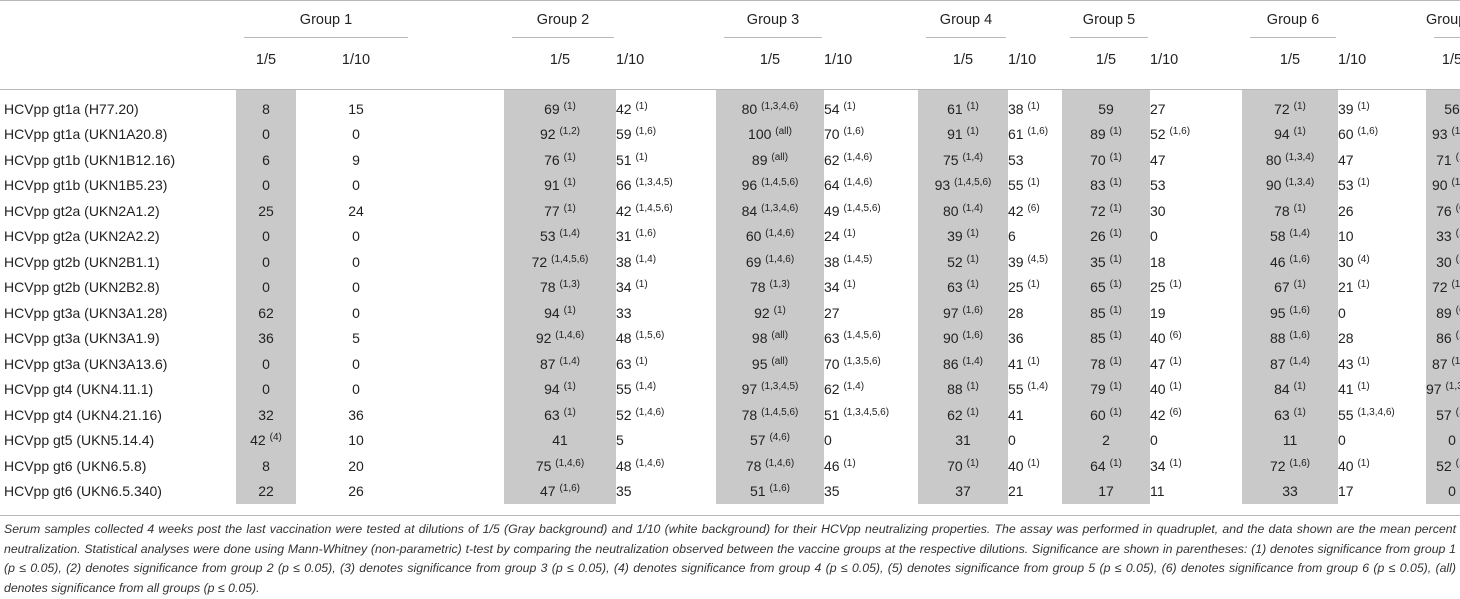 Image resolution: width=1460 pixels, height=599 pixels. What do you see at coordinates (730, 86) in the screenshot?
I see `header-rule` at bounding box center [730, 86].